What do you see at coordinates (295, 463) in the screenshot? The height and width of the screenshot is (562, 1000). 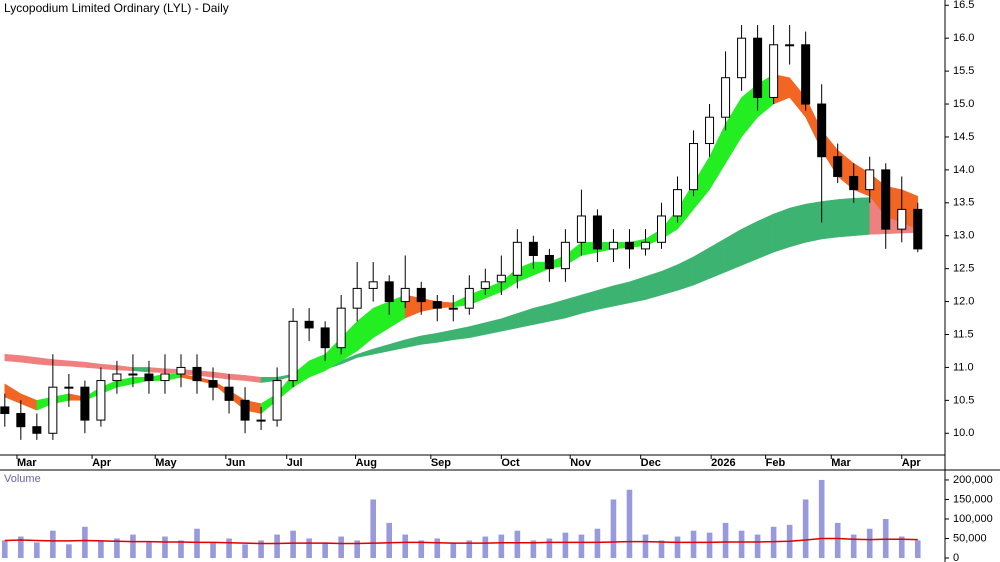 I see `x-tick-label: Jul` at bounding box center [295, 463].